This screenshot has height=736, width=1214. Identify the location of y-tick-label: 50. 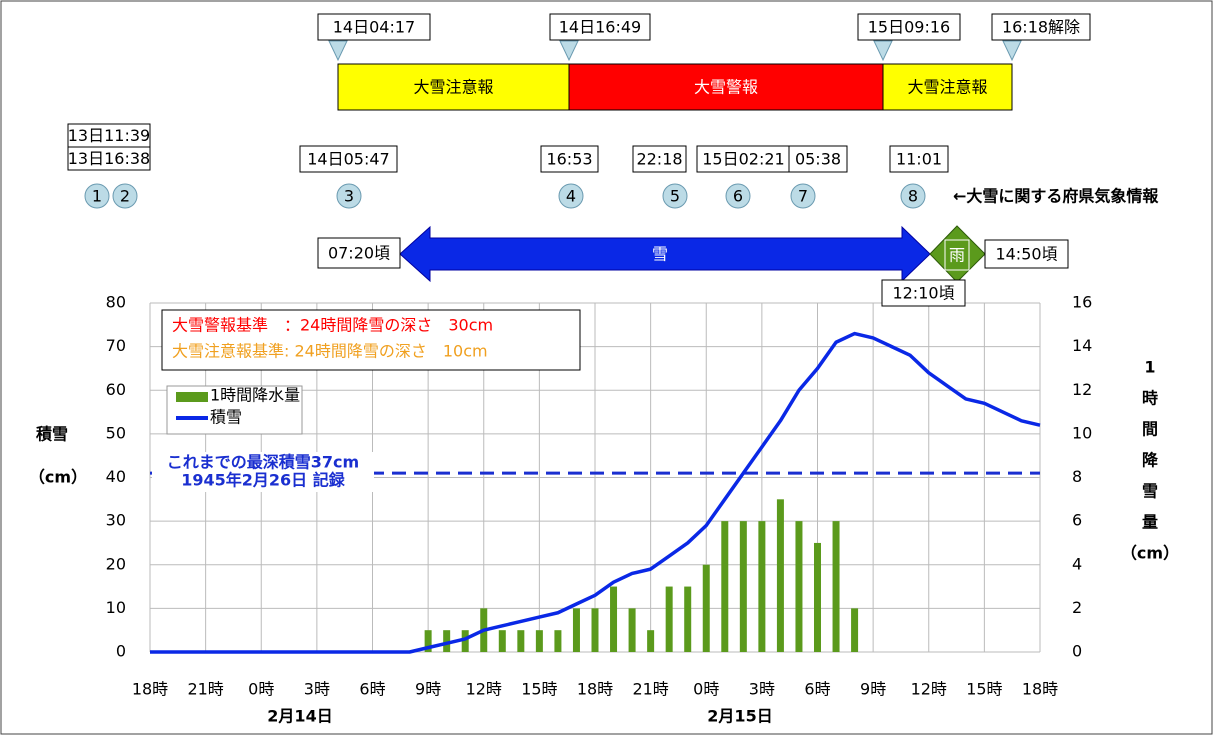
(116, 432).